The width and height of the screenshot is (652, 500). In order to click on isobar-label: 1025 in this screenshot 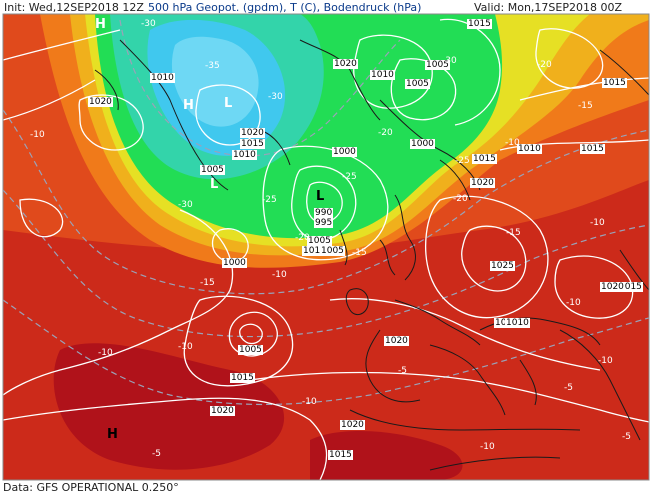, I will do `click(502, 266)`.